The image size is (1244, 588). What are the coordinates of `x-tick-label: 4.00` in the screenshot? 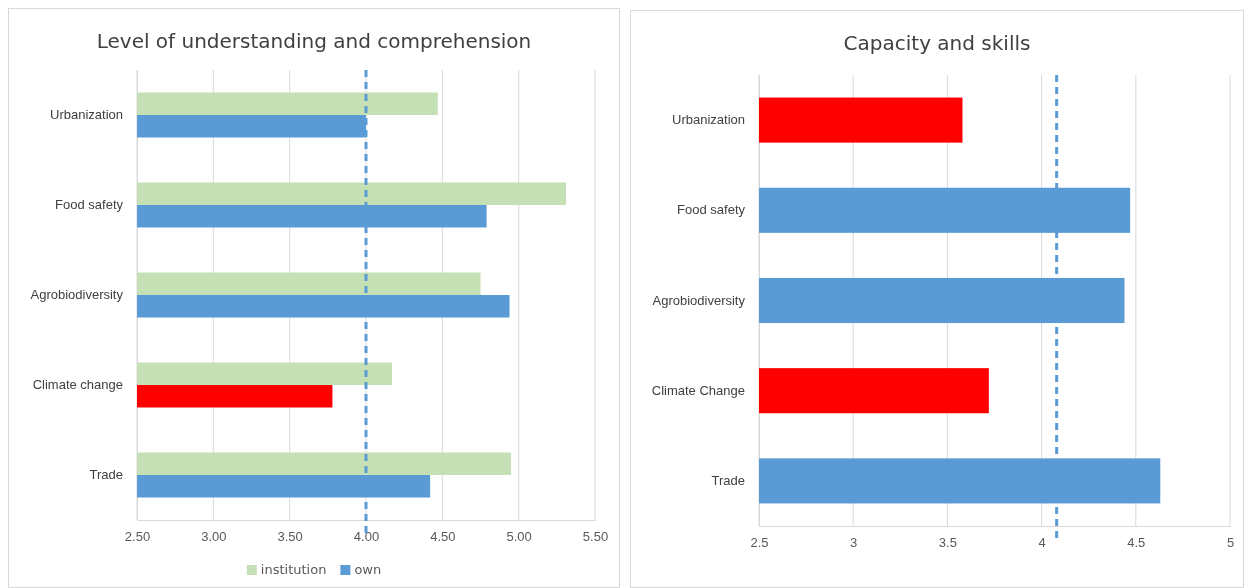 It's located at (366, 537).